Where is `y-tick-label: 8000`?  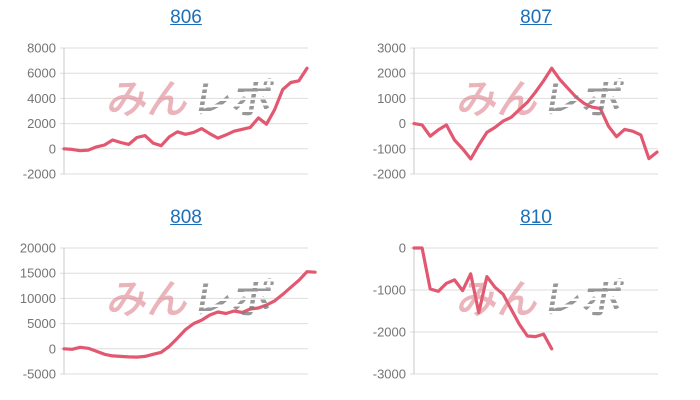 y-tick-label: 8000 is located at coordinates (41, 48).